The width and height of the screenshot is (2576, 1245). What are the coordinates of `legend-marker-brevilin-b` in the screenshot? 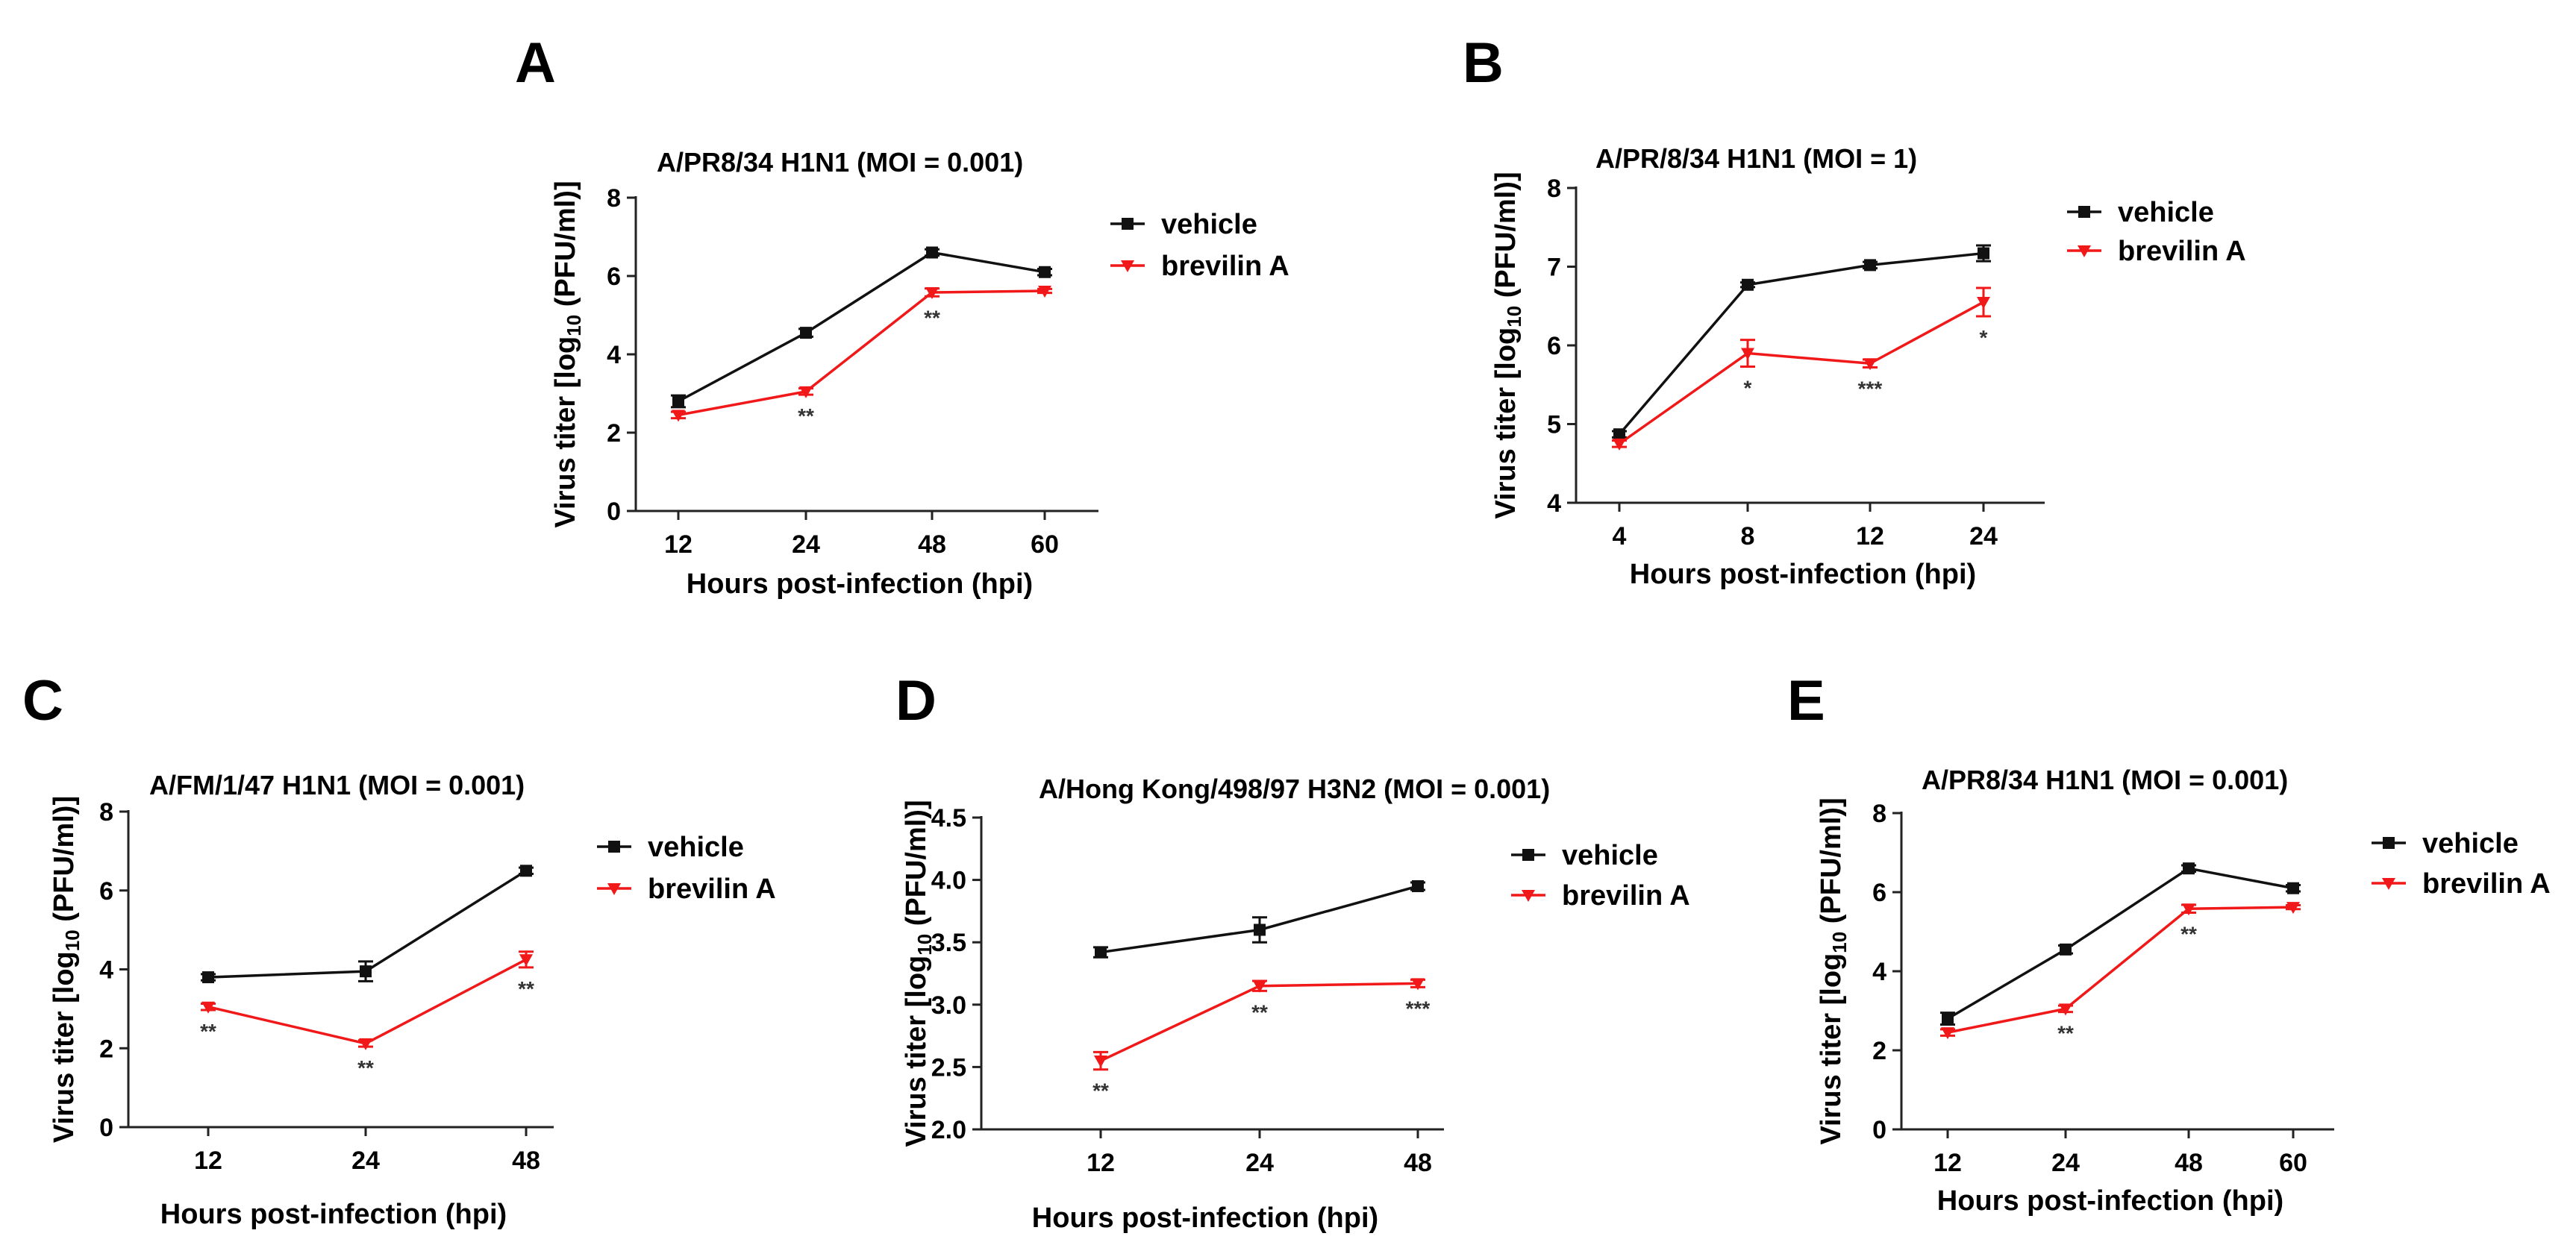 It's located at (2084, 251).